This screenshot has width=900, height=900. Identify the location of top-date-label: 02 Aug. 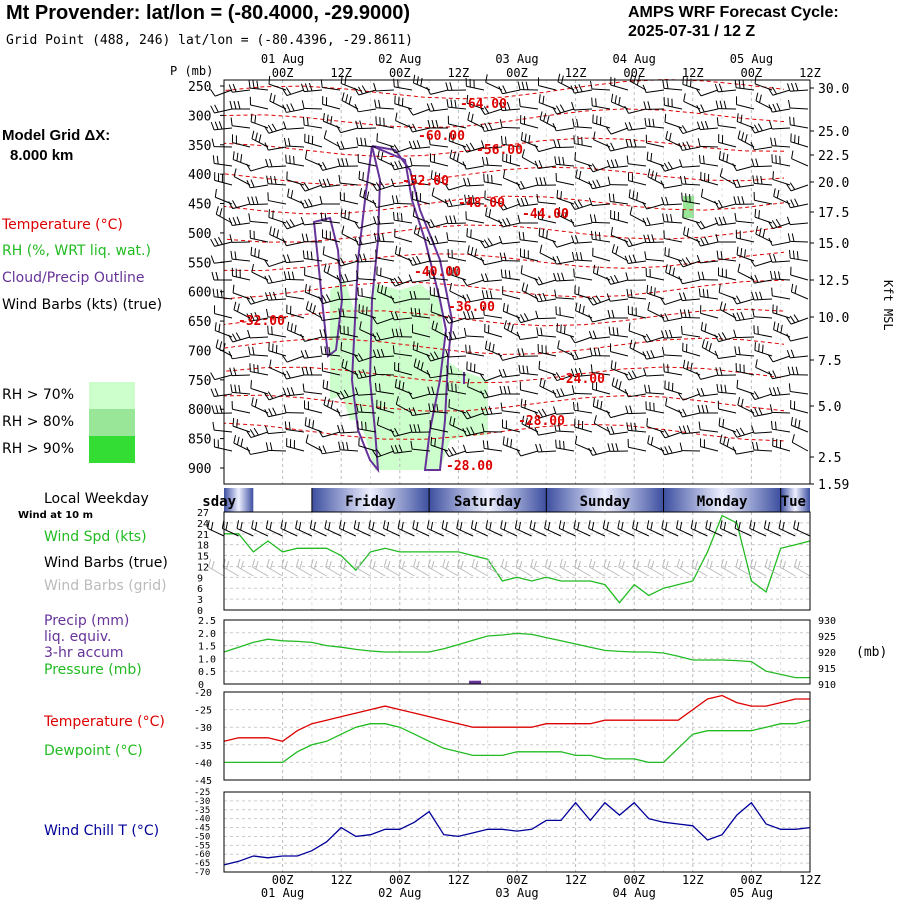
(399, 59).